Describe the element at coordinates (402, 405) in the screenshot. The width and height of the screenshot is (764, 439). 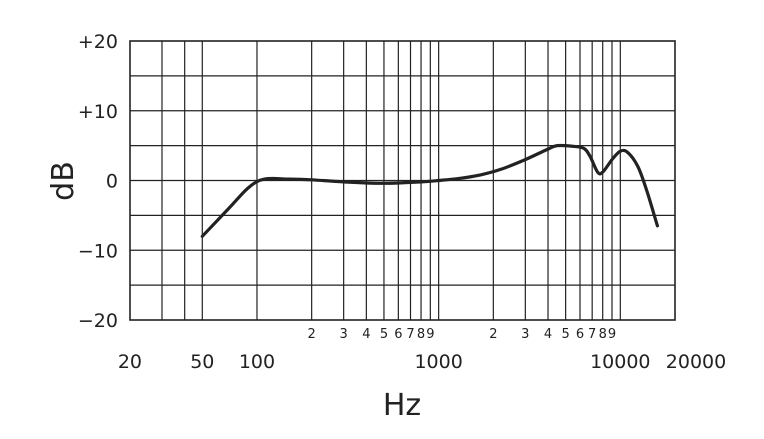
I see `x-axis-title: Hz` at that location.